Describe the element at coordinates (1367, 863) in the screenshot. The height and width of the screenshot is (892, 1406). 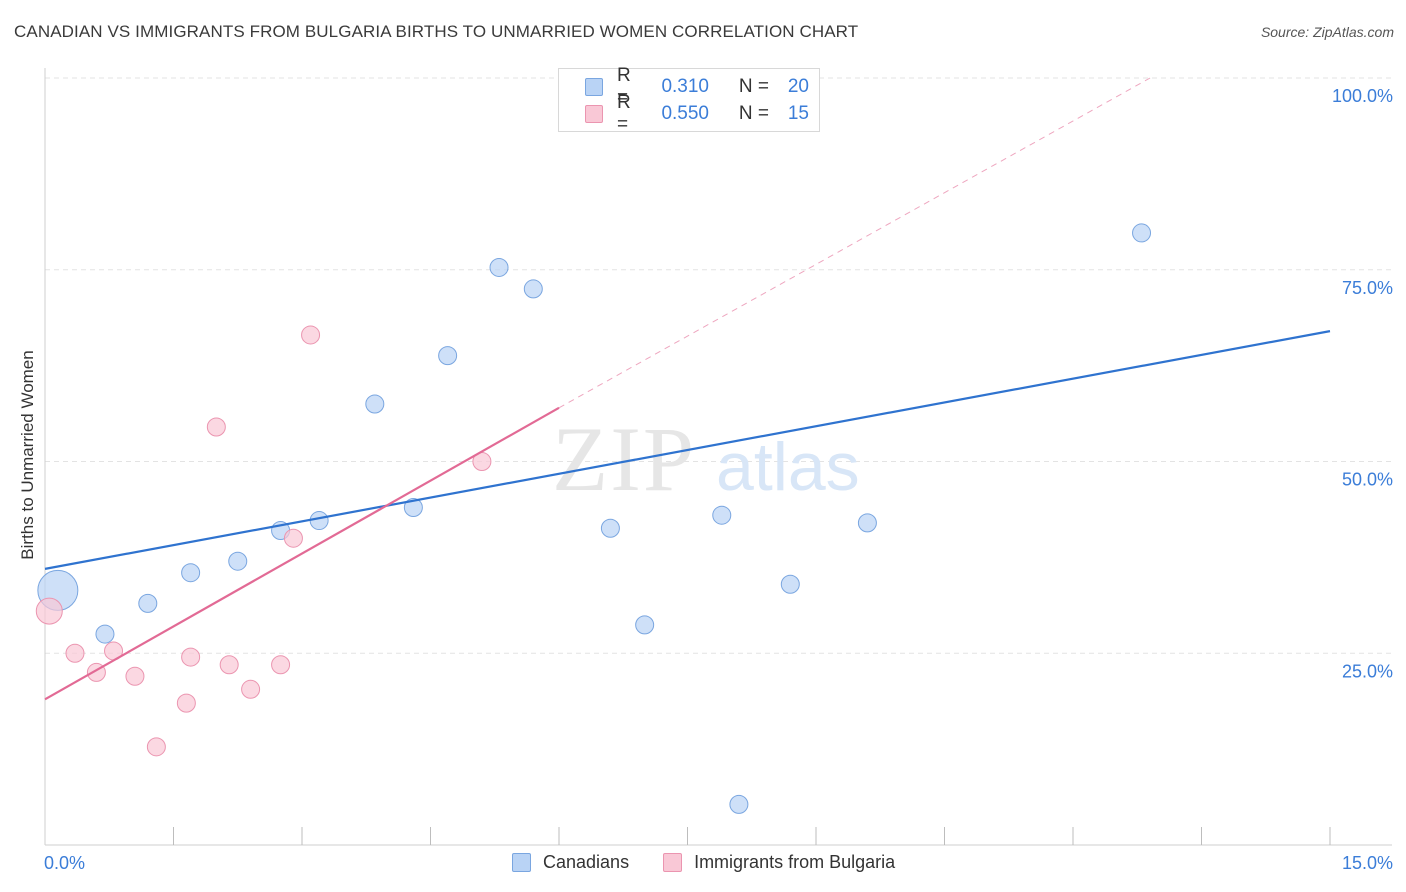
I see `x-tick-label: 15.0%` at that location.